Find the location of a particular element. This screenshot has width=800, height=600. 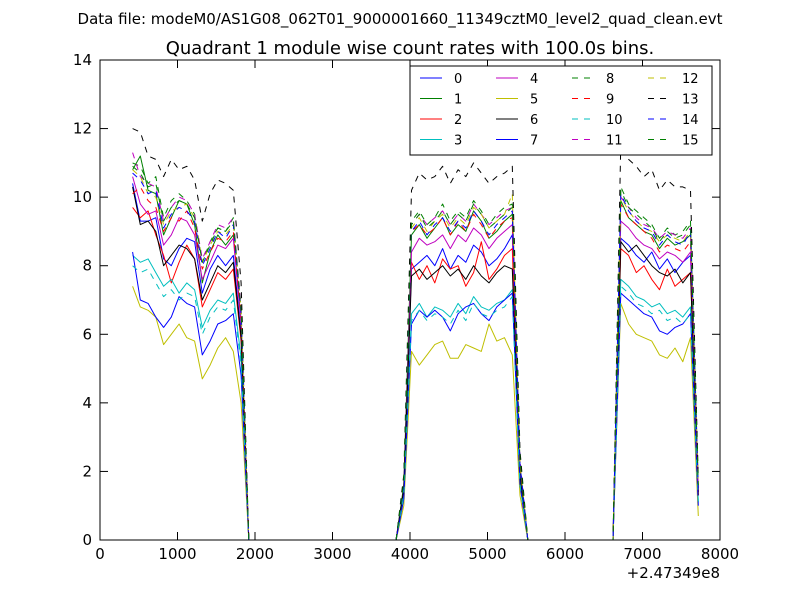

y-tick-label: 8 is located at coordinates (87, 266).